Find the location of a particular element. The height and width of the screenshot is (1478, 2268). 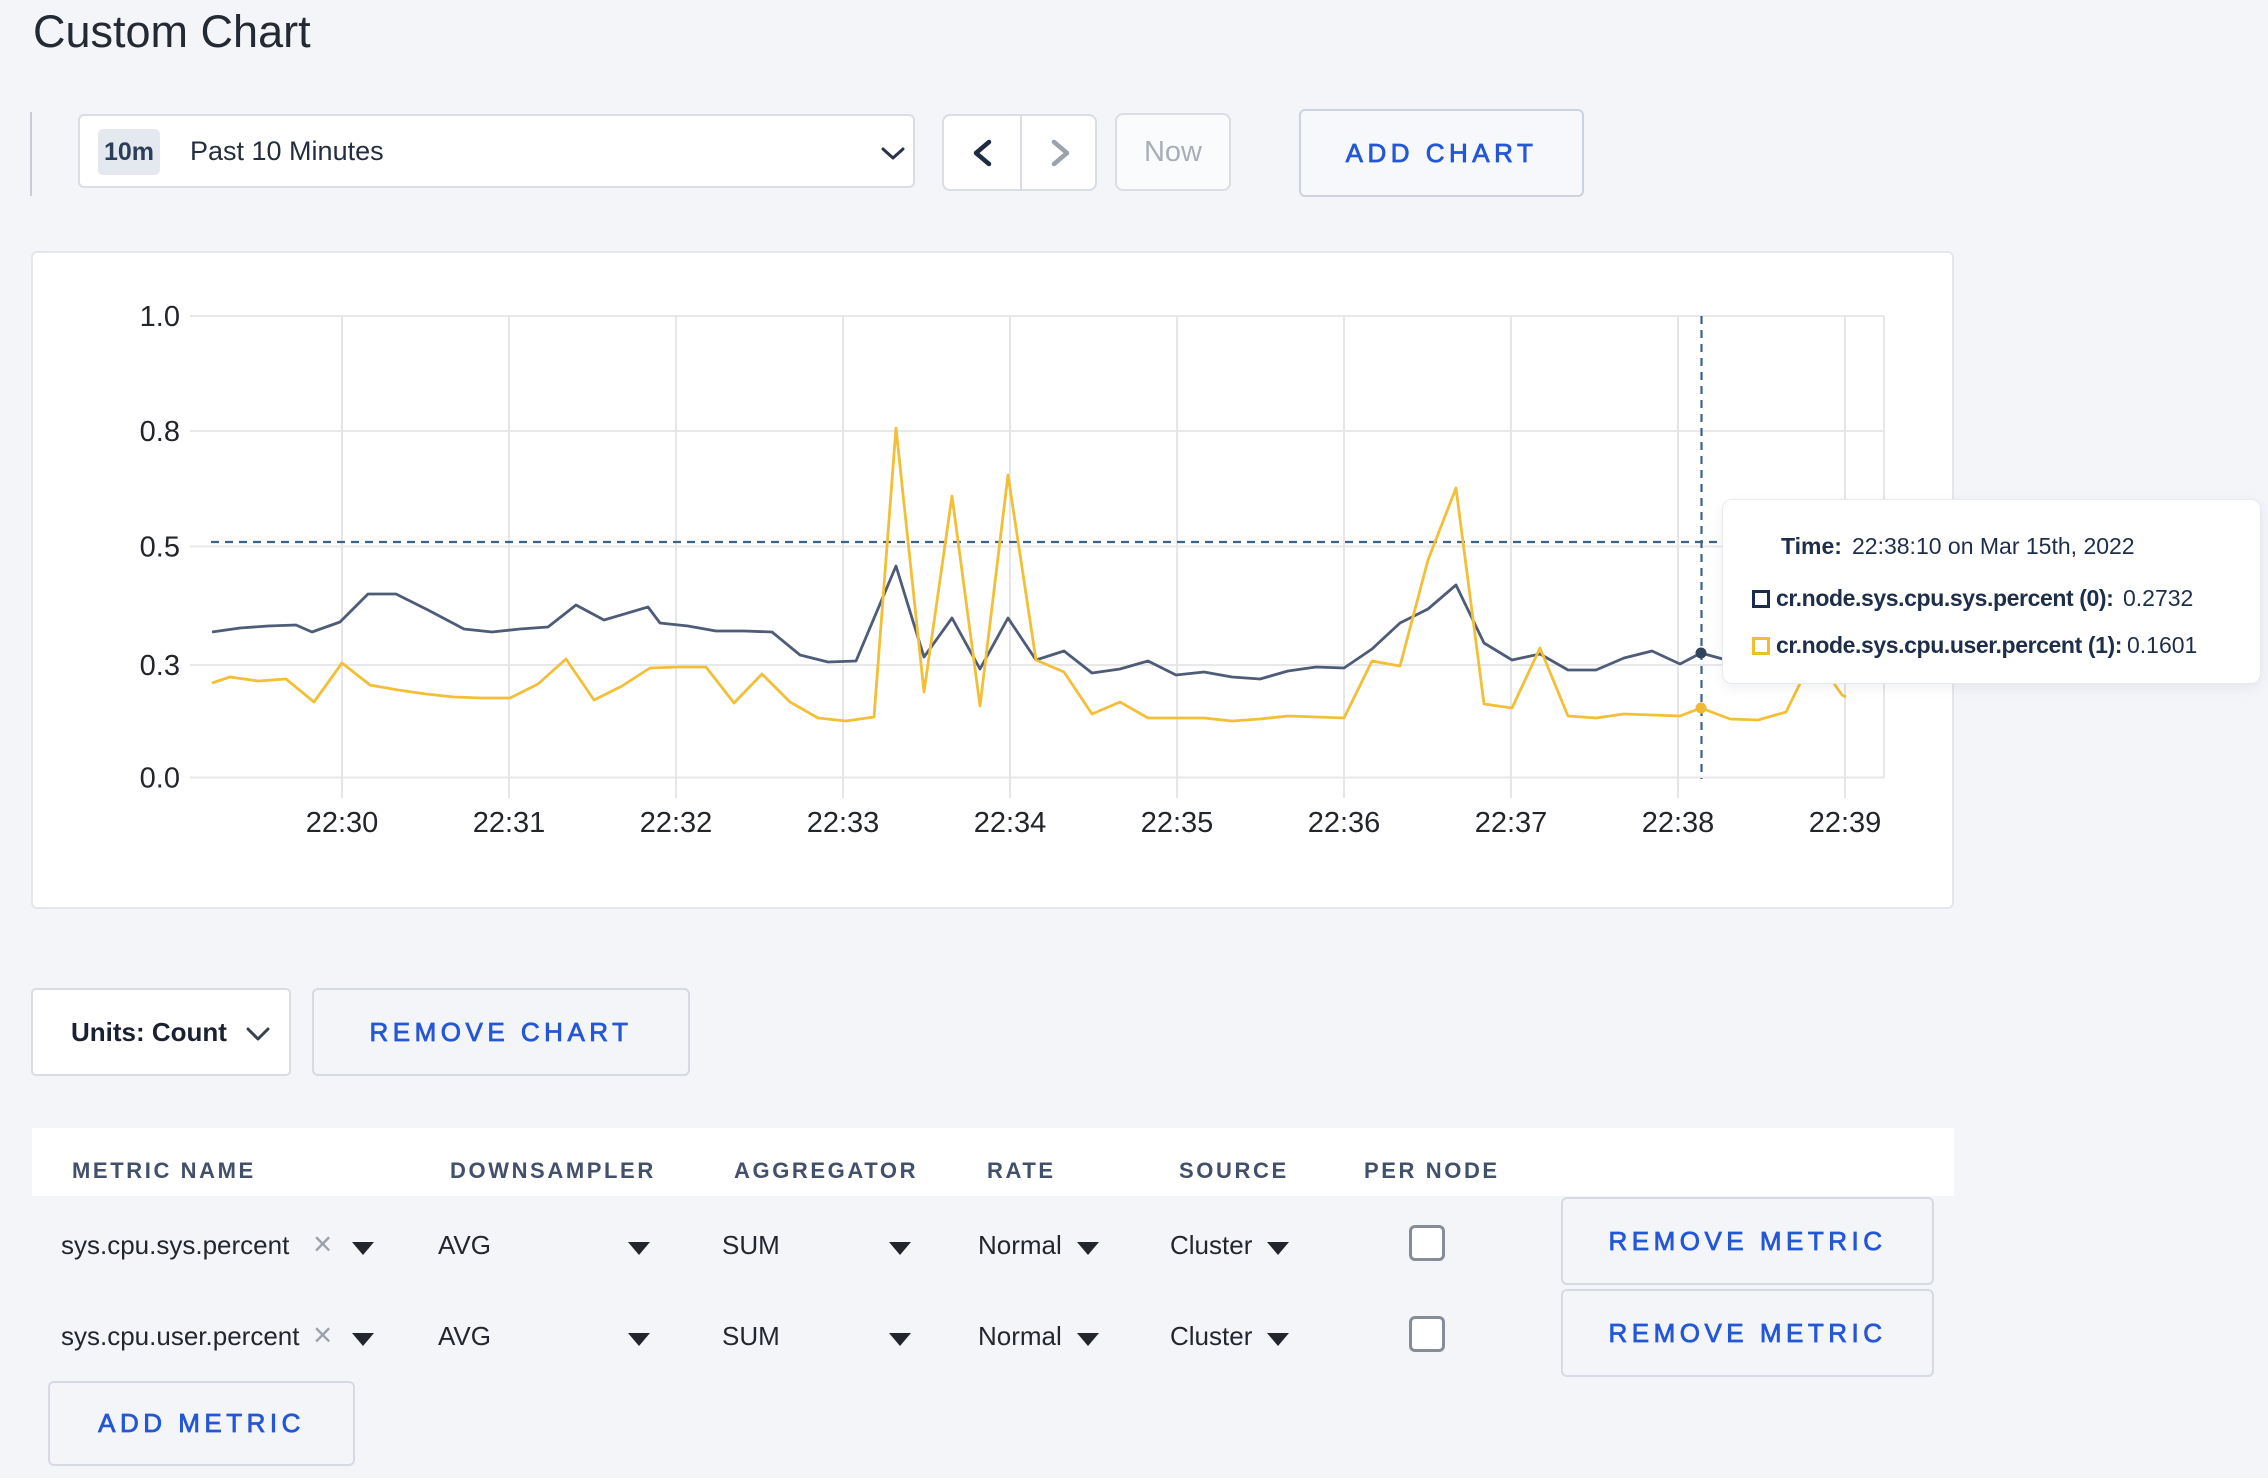

svg-text: 1.0 is located at coordinates (160, 317).